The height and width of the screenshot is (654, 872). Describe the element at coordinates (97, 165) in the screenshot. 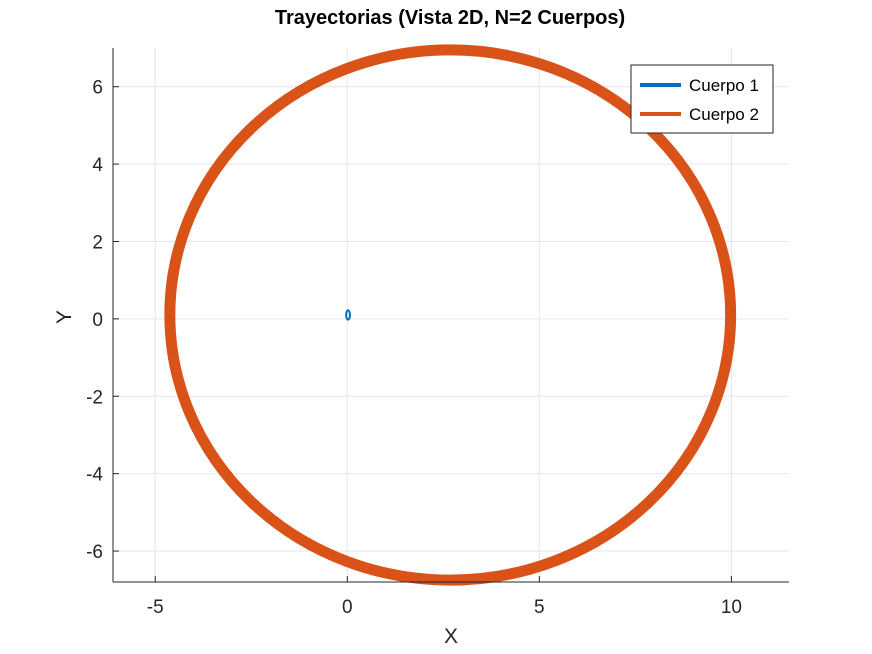

I see `y-tick-label: 4` at that location.